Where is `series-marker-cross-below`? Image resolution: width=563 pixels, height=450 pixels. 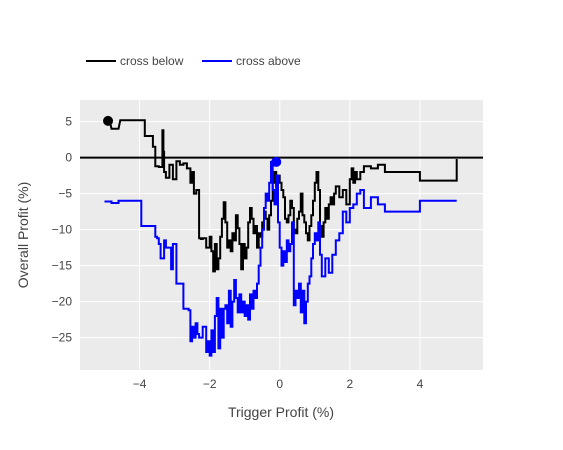
series-marker-cross-below is located at coordinates (108, 120).